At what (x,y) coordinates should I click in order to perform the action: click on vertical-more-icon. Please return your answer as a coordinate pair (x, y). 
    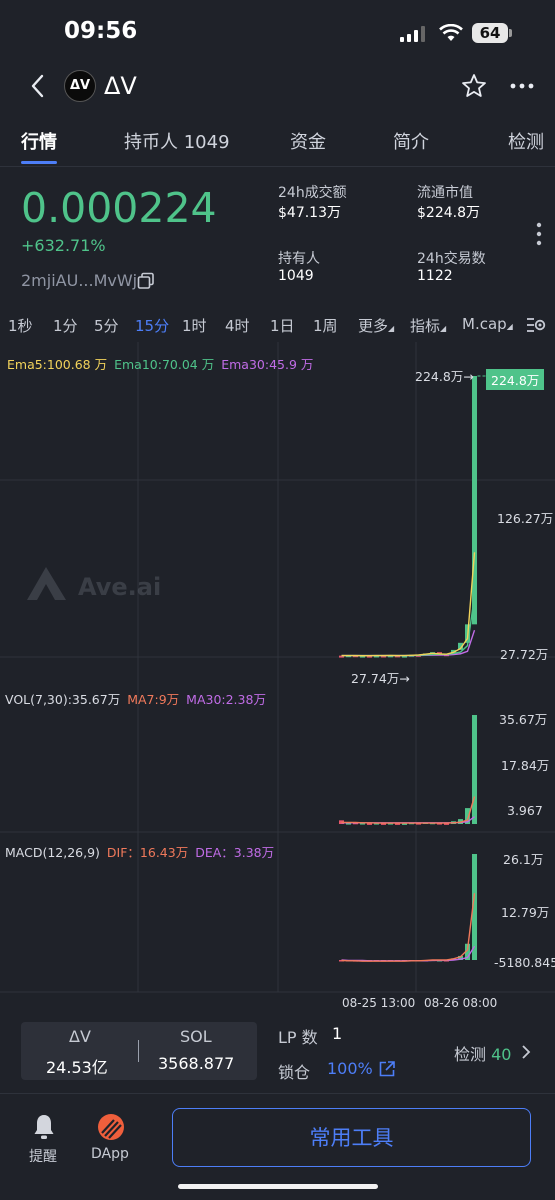
    Looking at the image, I should click on (539, 234).